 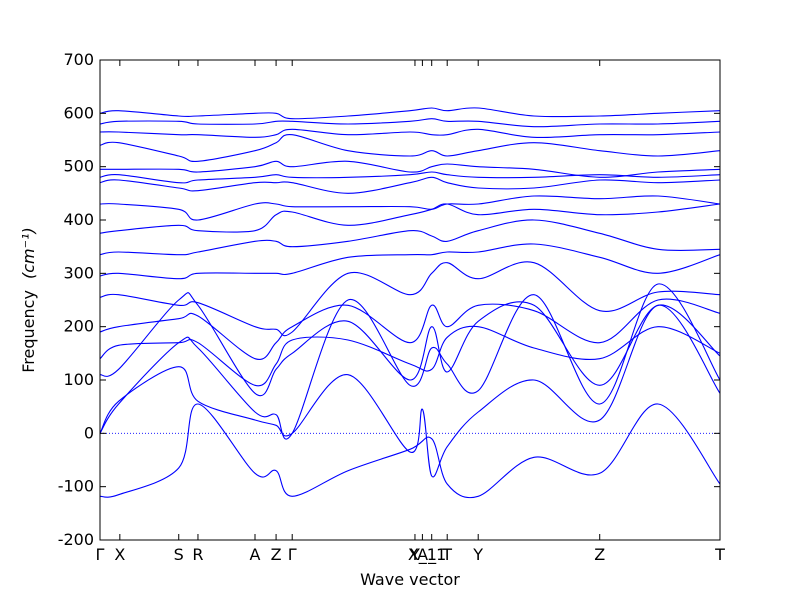 I want to click on x-tick-label: R, so click(x=197, y=554).